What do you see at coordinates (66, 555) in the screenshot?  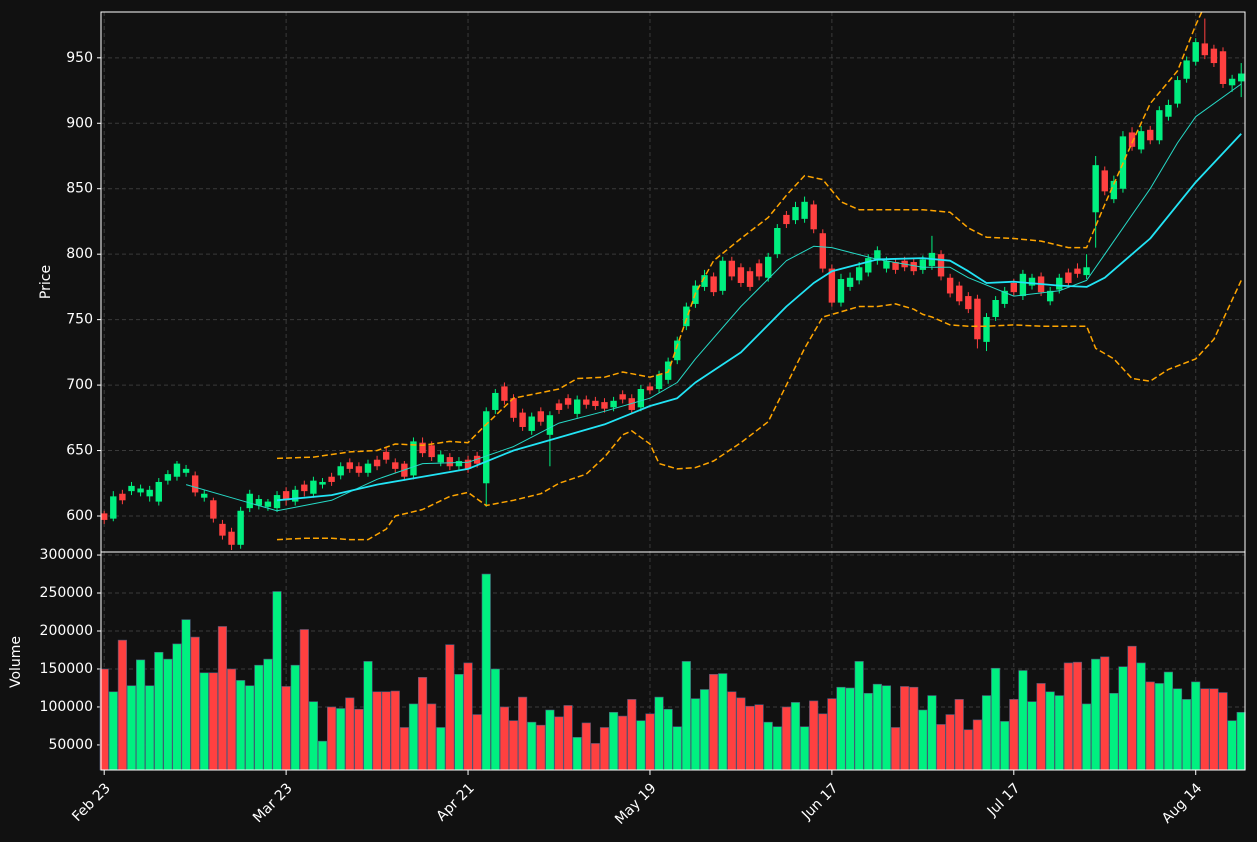 I see `y-tick-label: 300000` at bounding box center [66, 555].